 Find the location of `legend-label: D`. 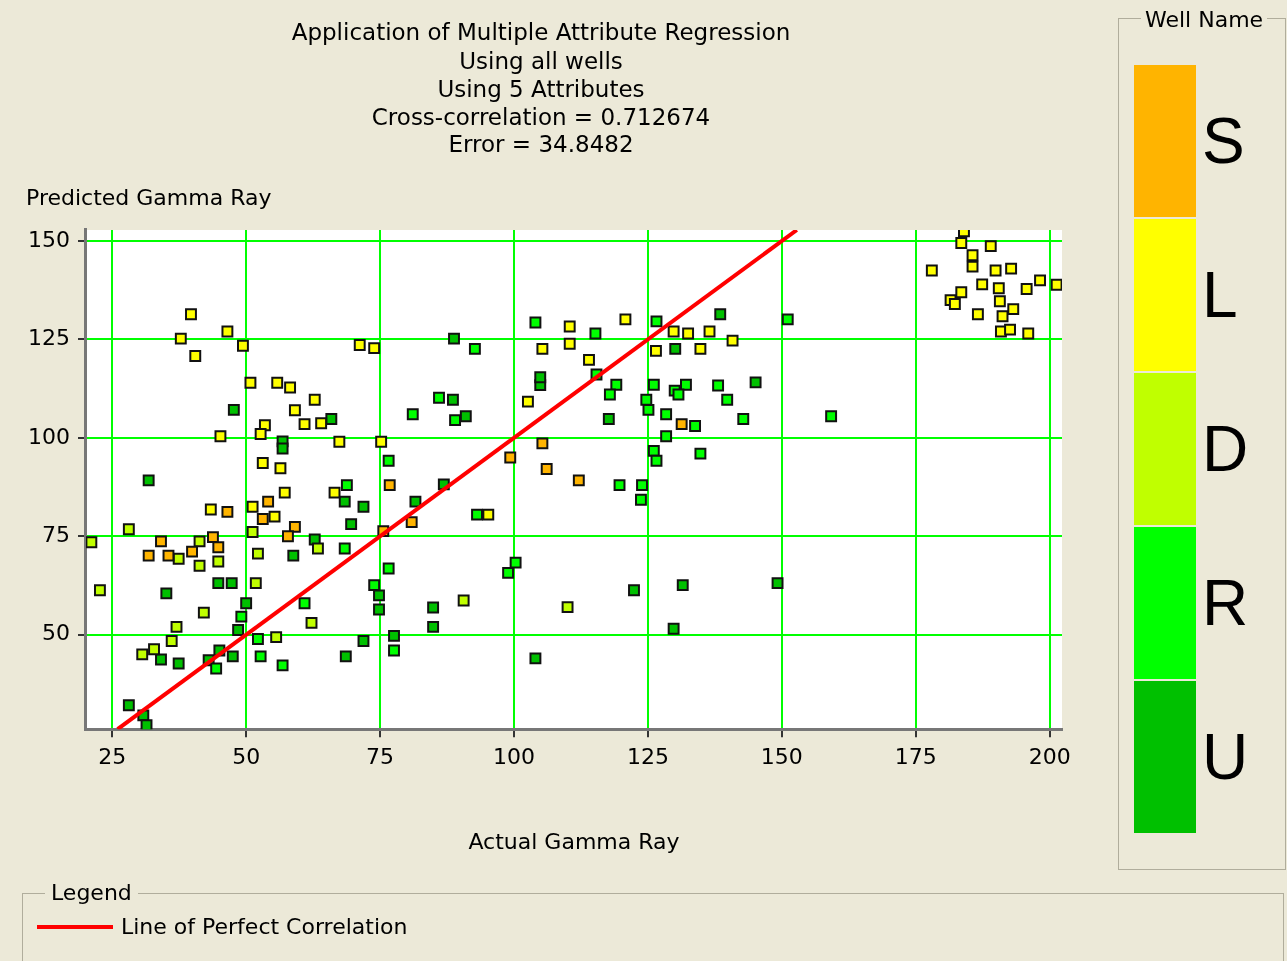

legend-label: D is located at coordinates (1225, 449).